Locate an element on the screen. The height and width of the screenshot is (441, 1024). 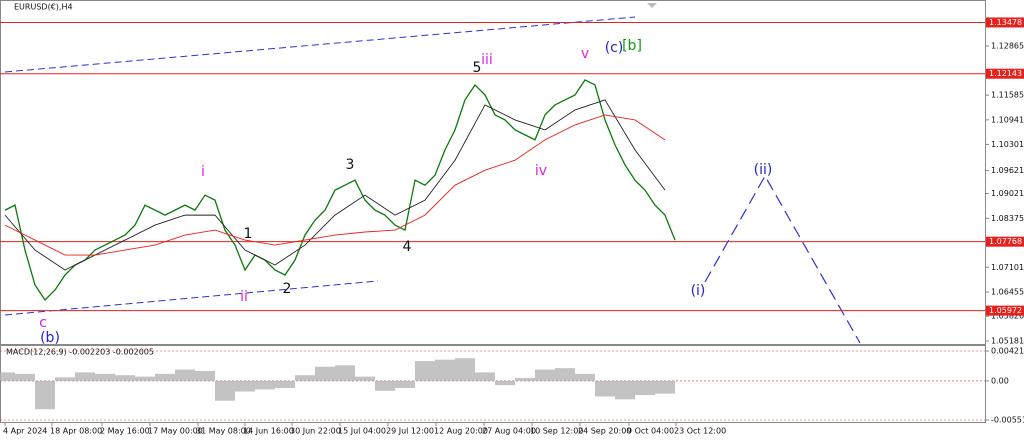
y-tick-label: 1.06455 is located at coordinates (1007, 292).